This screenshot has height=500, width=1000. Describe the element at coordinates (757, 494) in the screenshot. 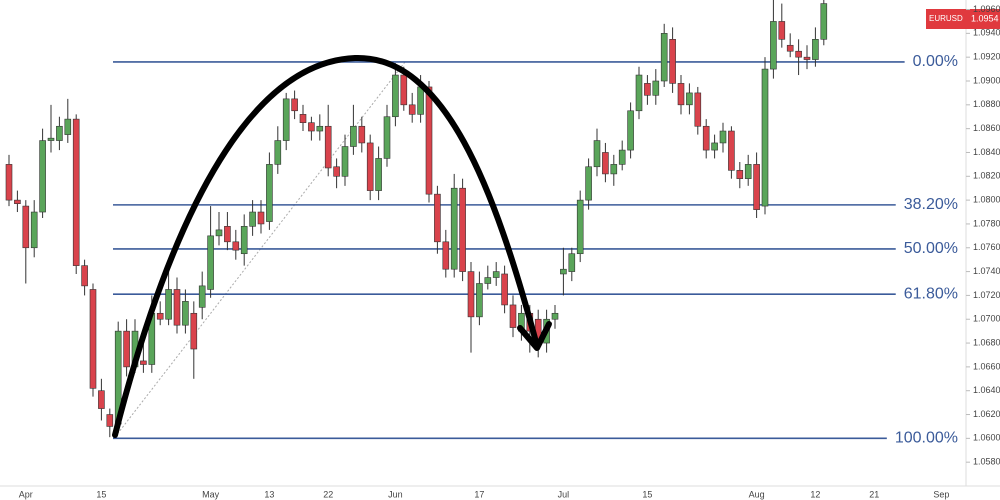

I see `x-tick-label: Aug` at that location.